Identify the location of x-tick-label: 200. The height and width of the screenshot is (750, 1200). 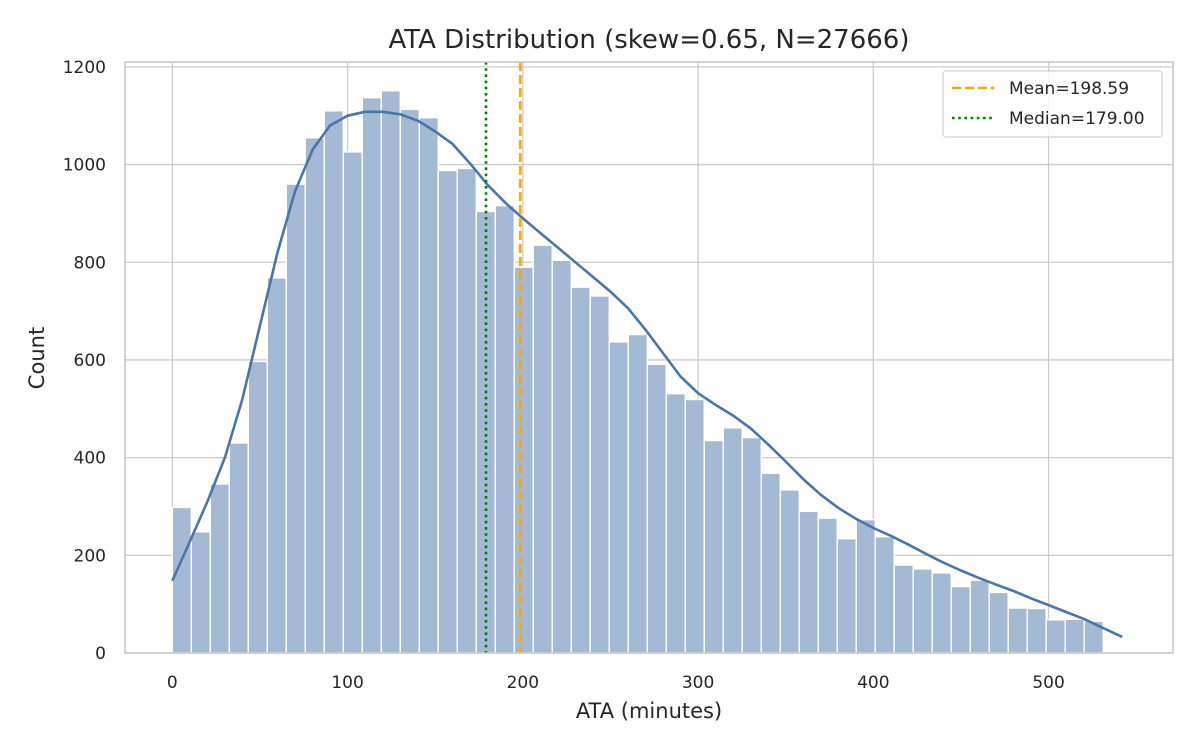
(523, 683).